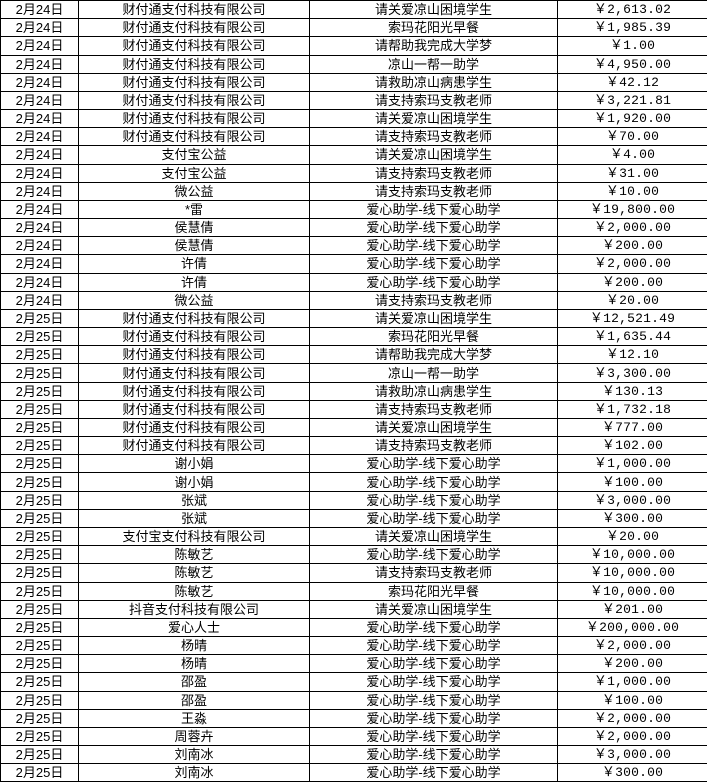  Describe the element at coordinates (632, 173) in the screenshot. I see `donation-amount-cell: ￥31.00` at that location.